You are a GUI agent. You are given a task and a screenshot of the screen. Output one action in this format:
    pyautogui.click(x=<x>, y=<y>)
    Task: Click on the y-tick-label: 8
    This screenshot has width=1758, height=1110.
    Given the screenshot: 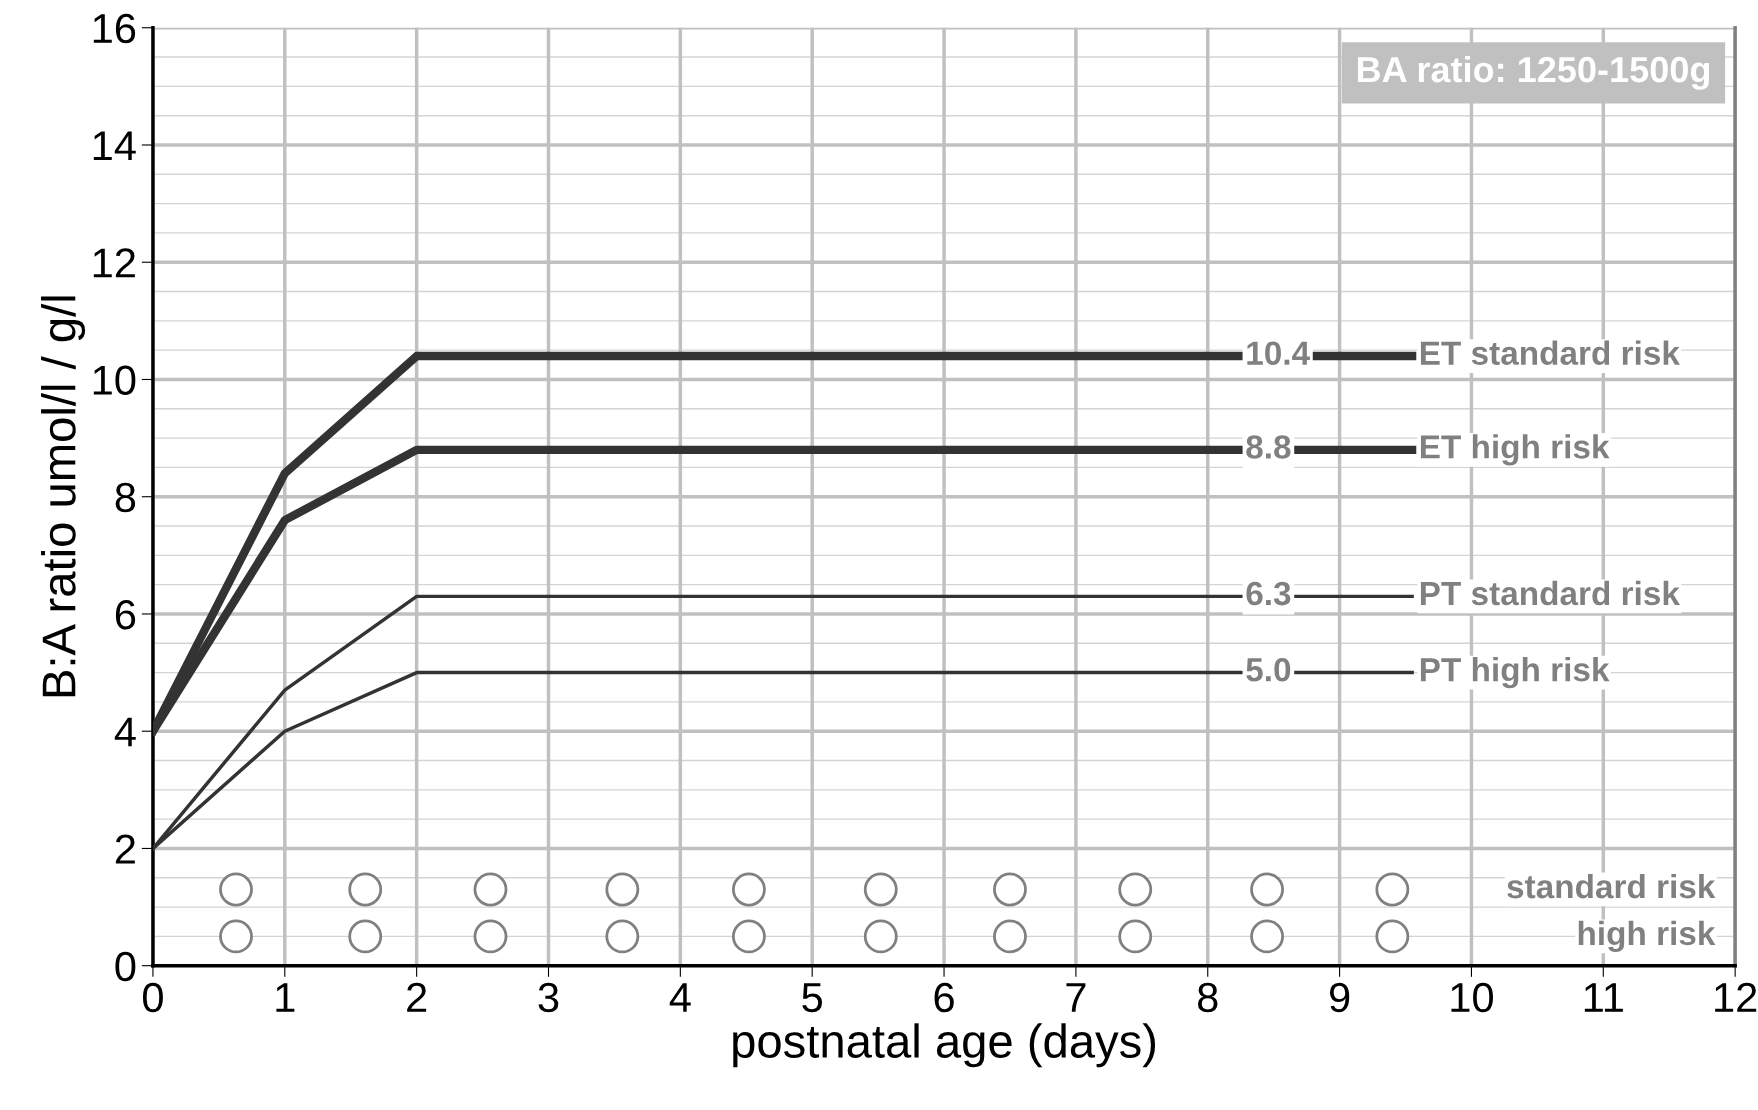 What is the action you would take?
    pyautogui.click(x=125, y=497)
    